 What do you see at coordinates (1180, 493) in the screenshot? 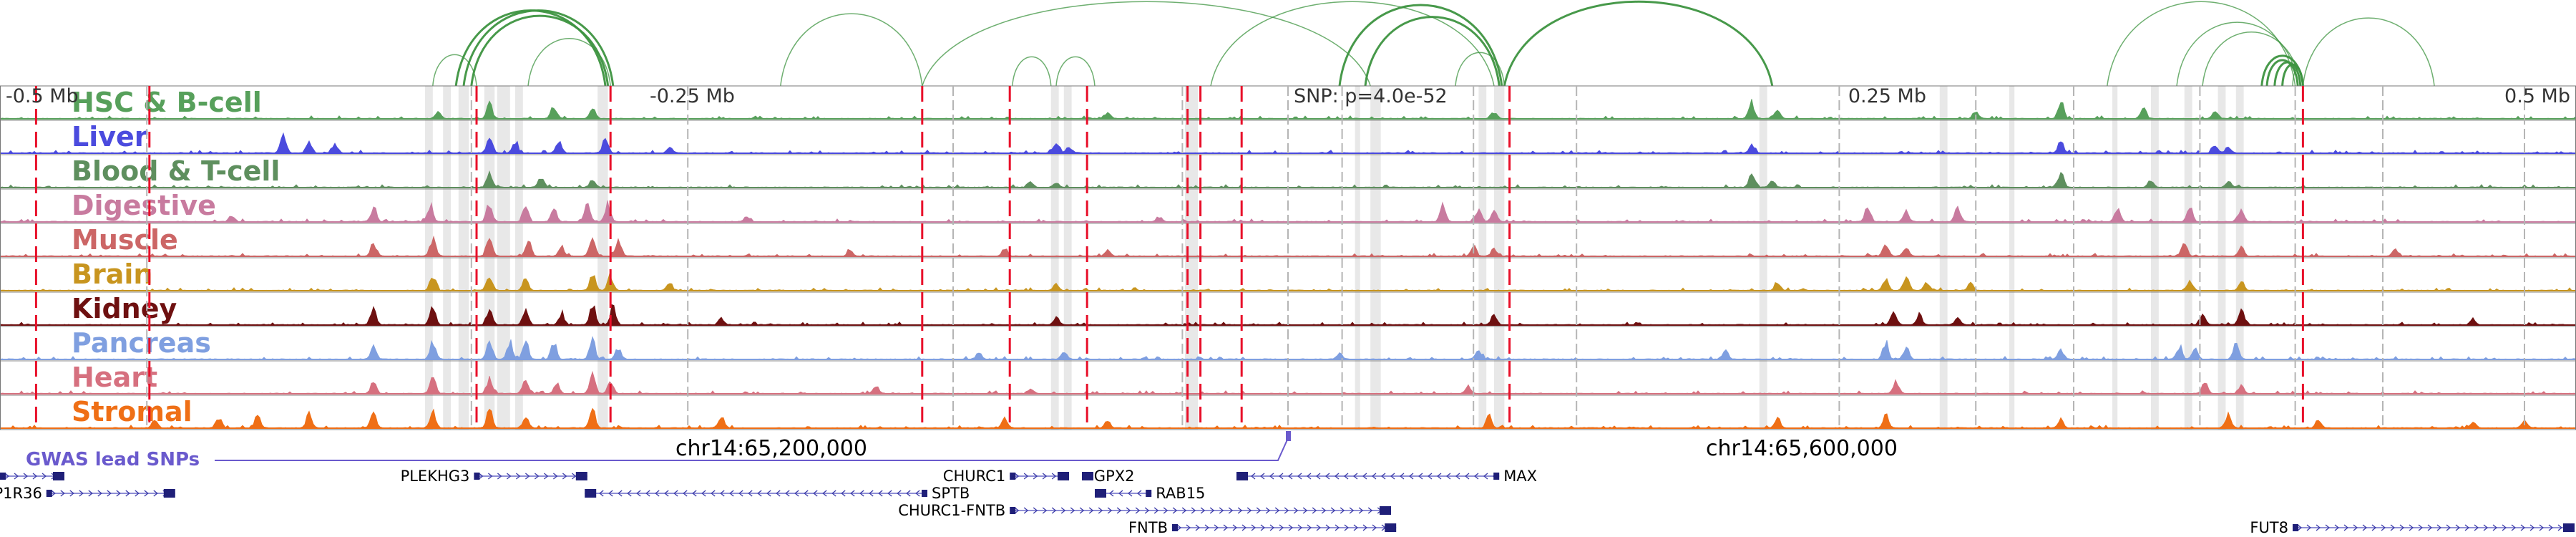
I see `gene-label-rab15: RAB15` at bounding box center [1180, 493].